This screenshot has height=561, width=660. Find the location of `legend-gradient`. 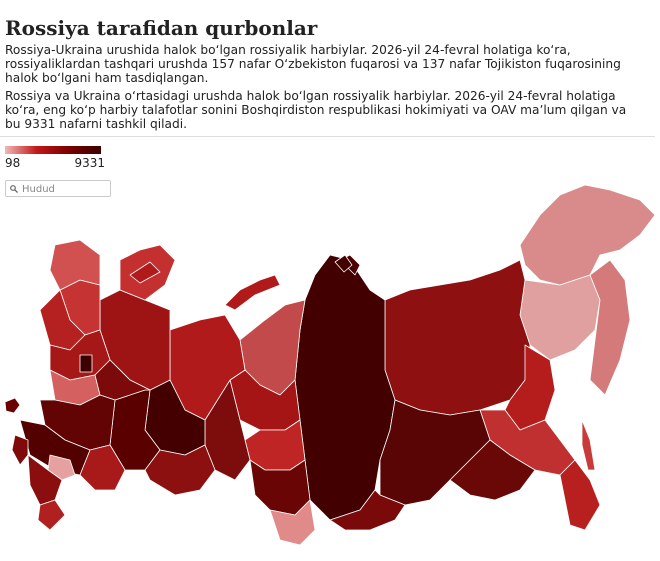

legend-gradient is located at coordinates (53, 150).